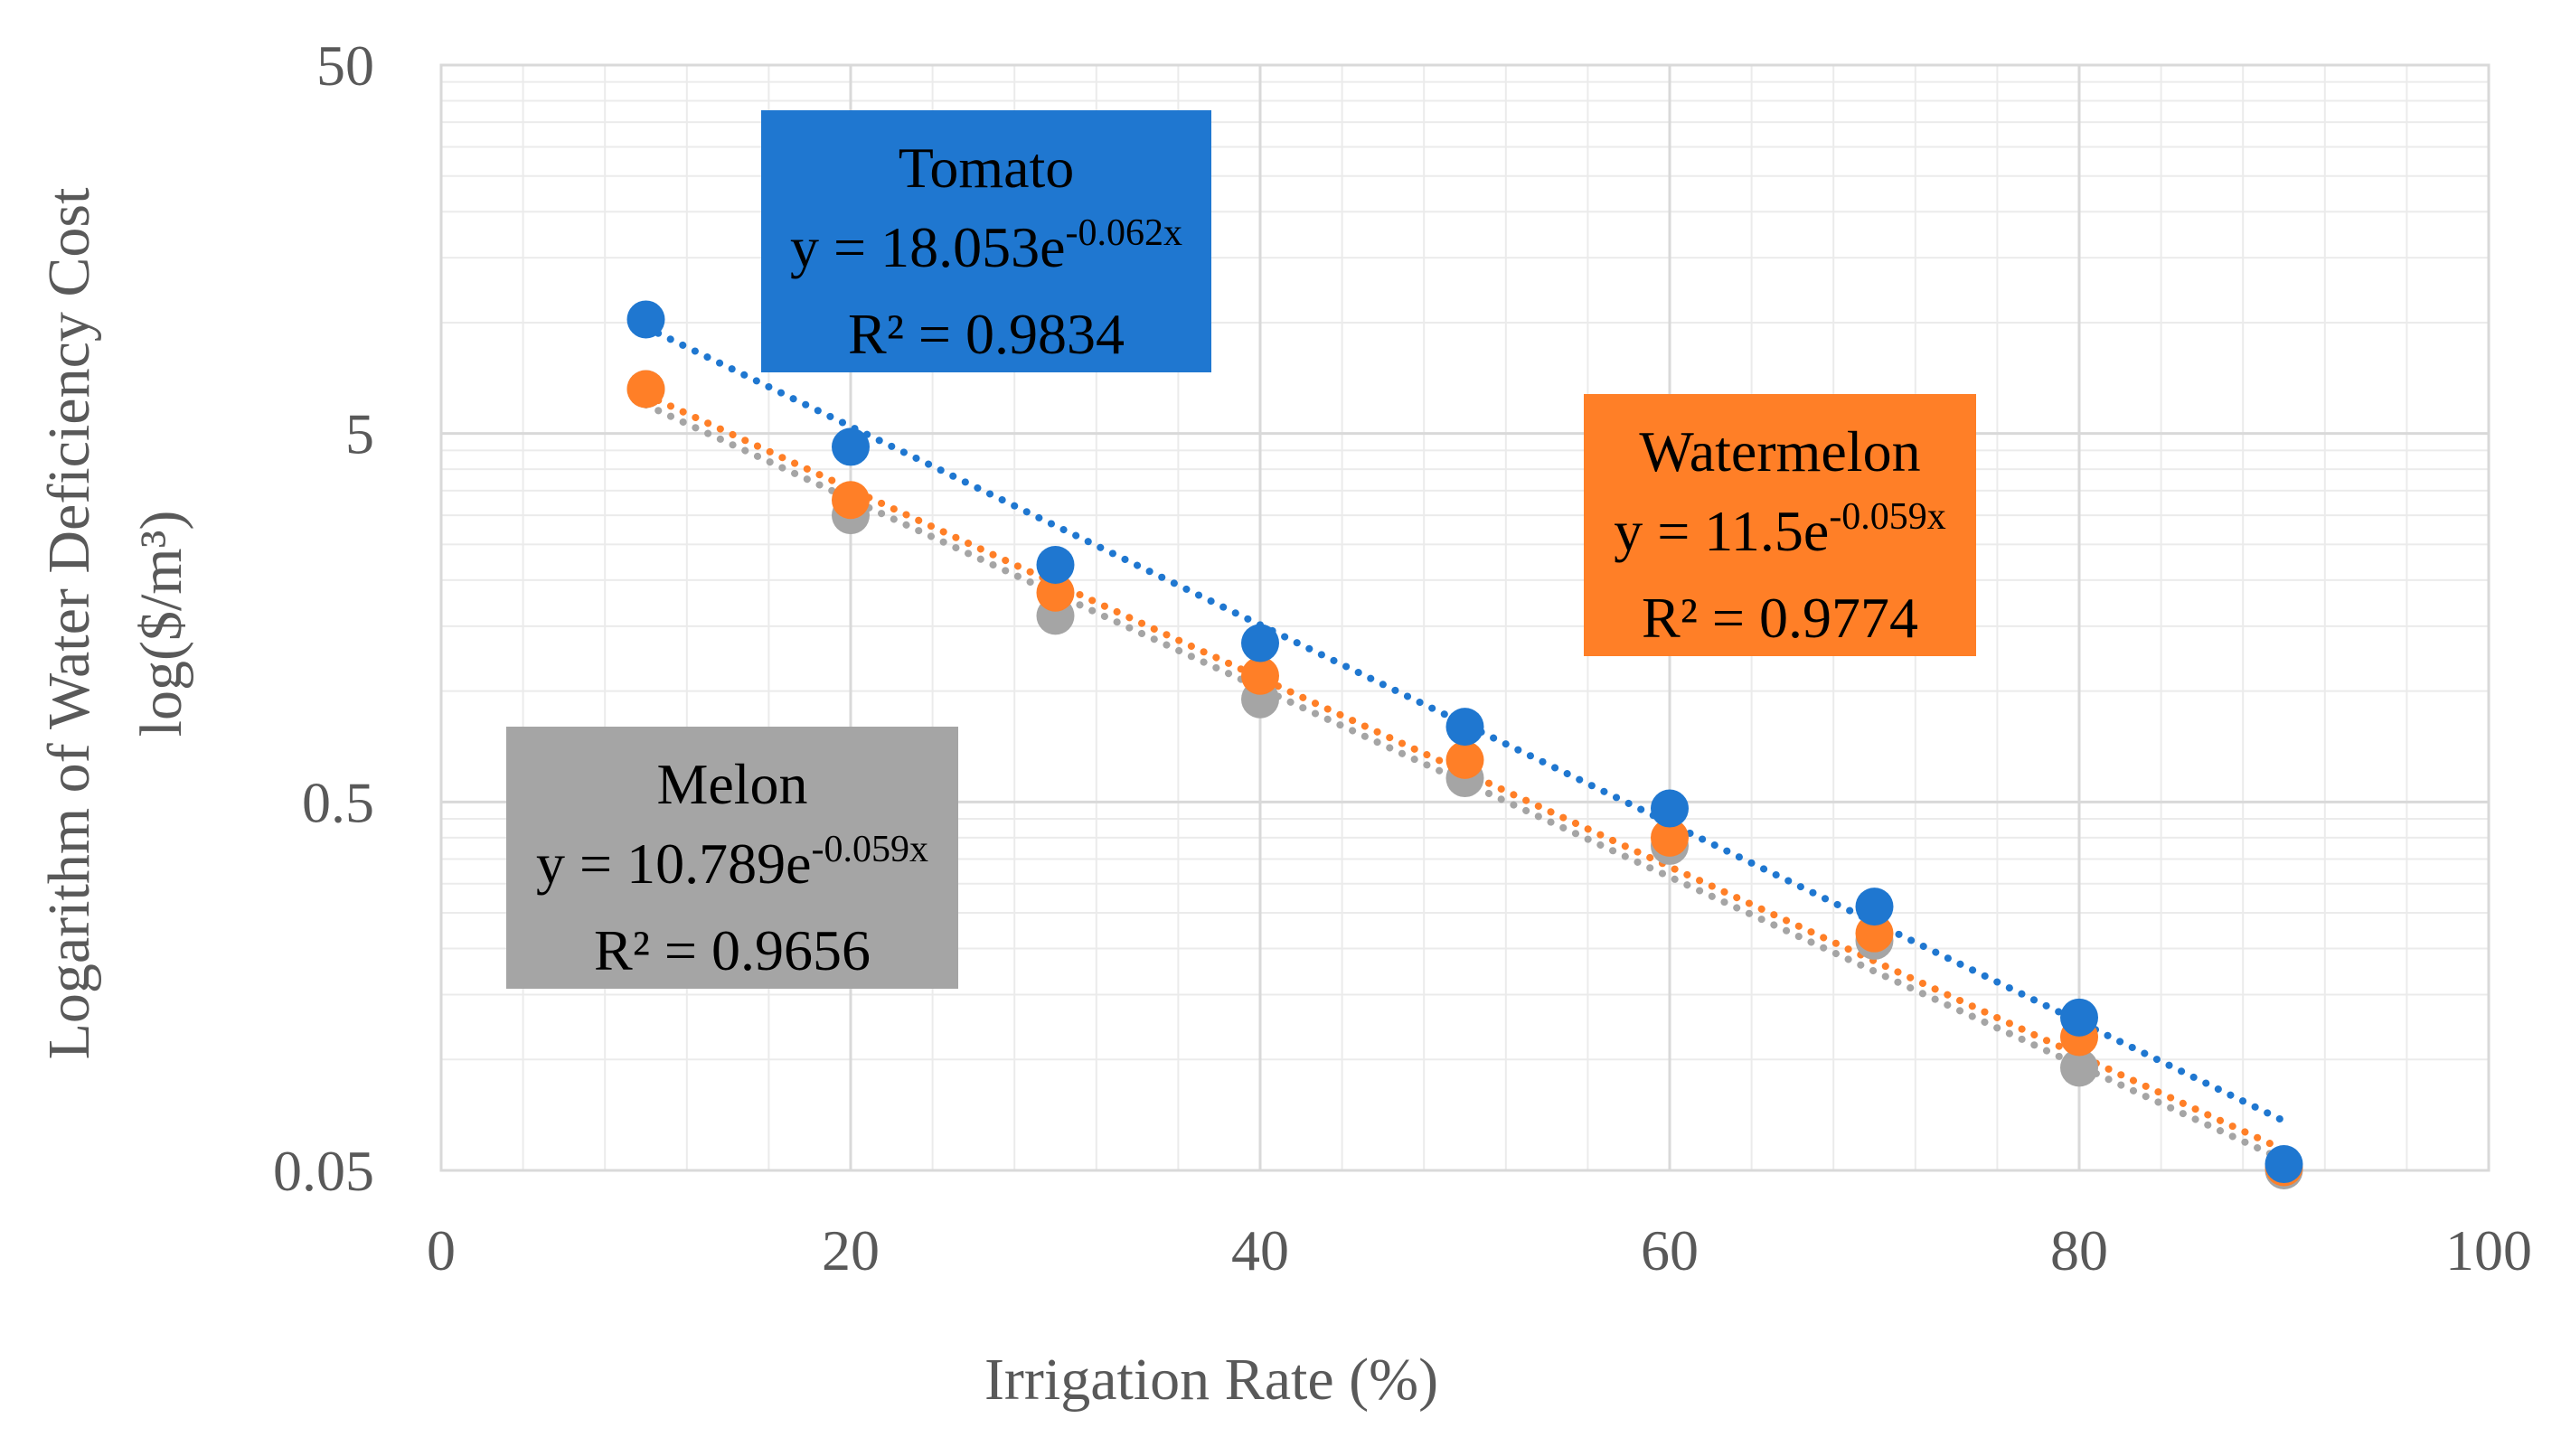  What do you see at coordinates (338, 802) in the screenshot?
I see `y-tick-label: 0.5` at bounding box center [338, 802].